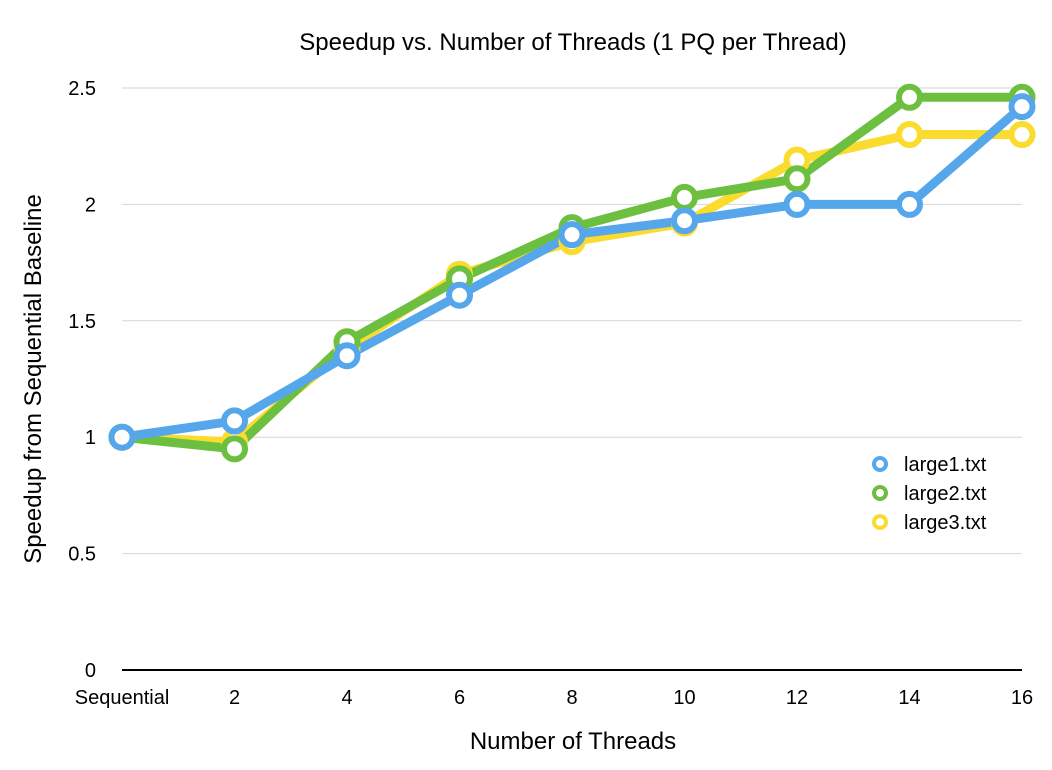  What do you see at coordinates (234, 698) in the screenshot?
I see `x-tick-label: 2` at bounding box center [234, 698].